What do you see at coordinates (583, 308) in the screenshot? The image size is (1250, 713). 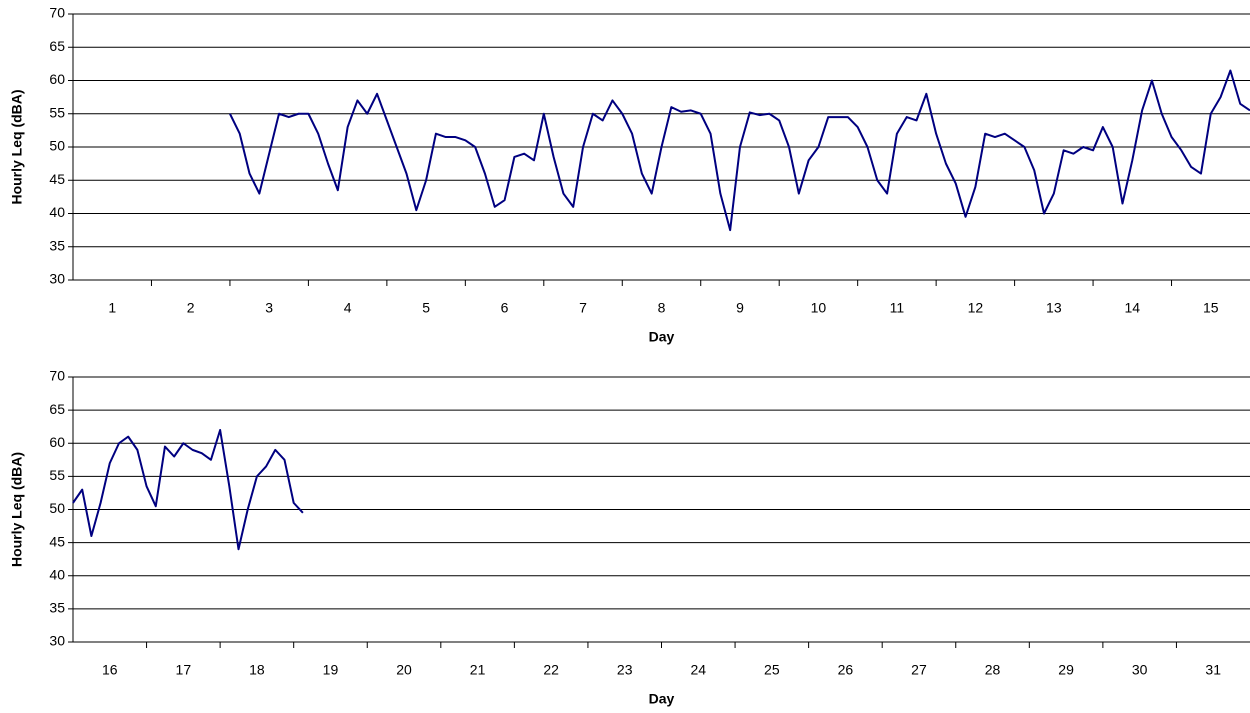 I see `x-tick-label: 7` at bounding box center [583, 308].